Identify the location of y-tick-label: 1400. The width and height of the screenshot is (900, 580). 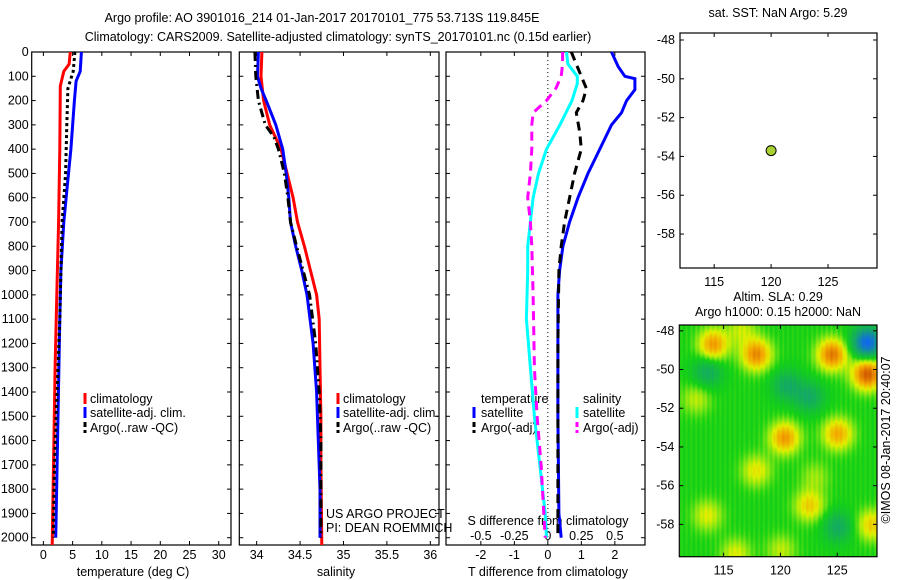
(15, 392).